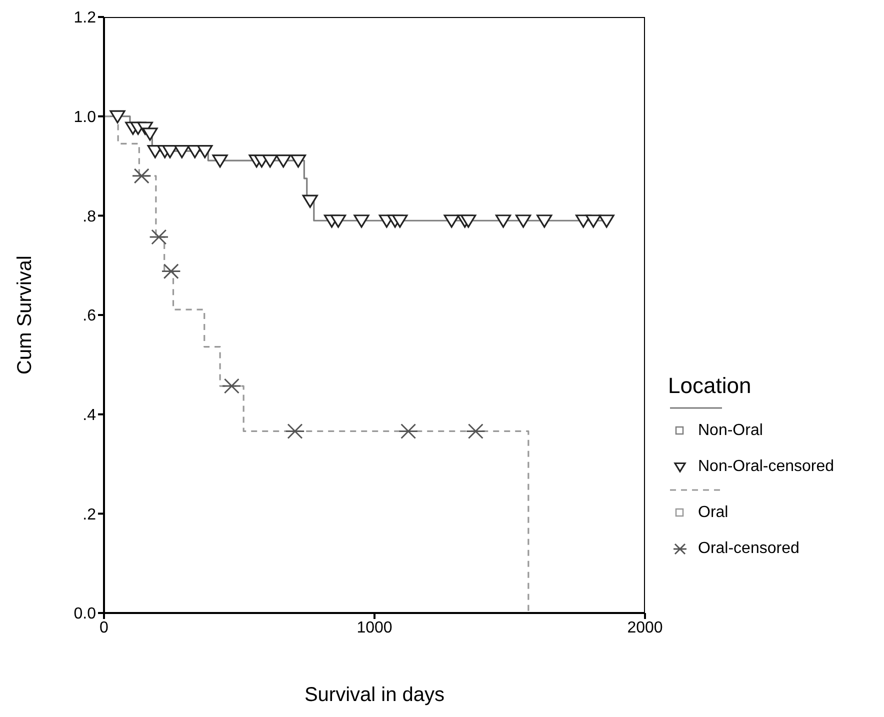  Describe the element at coordinates (710, 386) in the screenshot. I see `legend-title: Location` at that location.